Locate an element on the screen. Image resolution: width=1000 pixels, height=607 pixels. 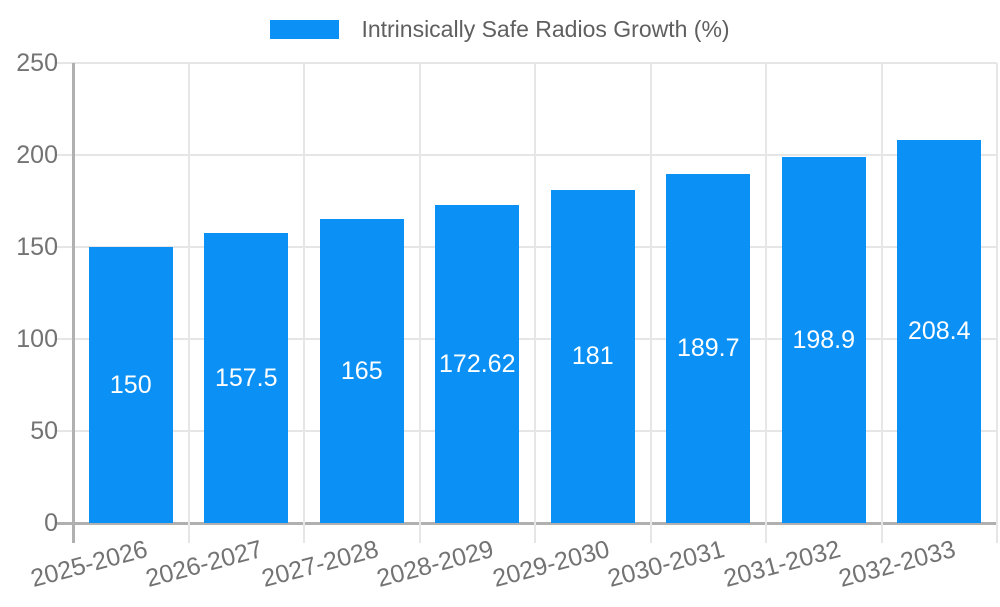
bar-value-label: 165 is located at coordinates (361, 371).